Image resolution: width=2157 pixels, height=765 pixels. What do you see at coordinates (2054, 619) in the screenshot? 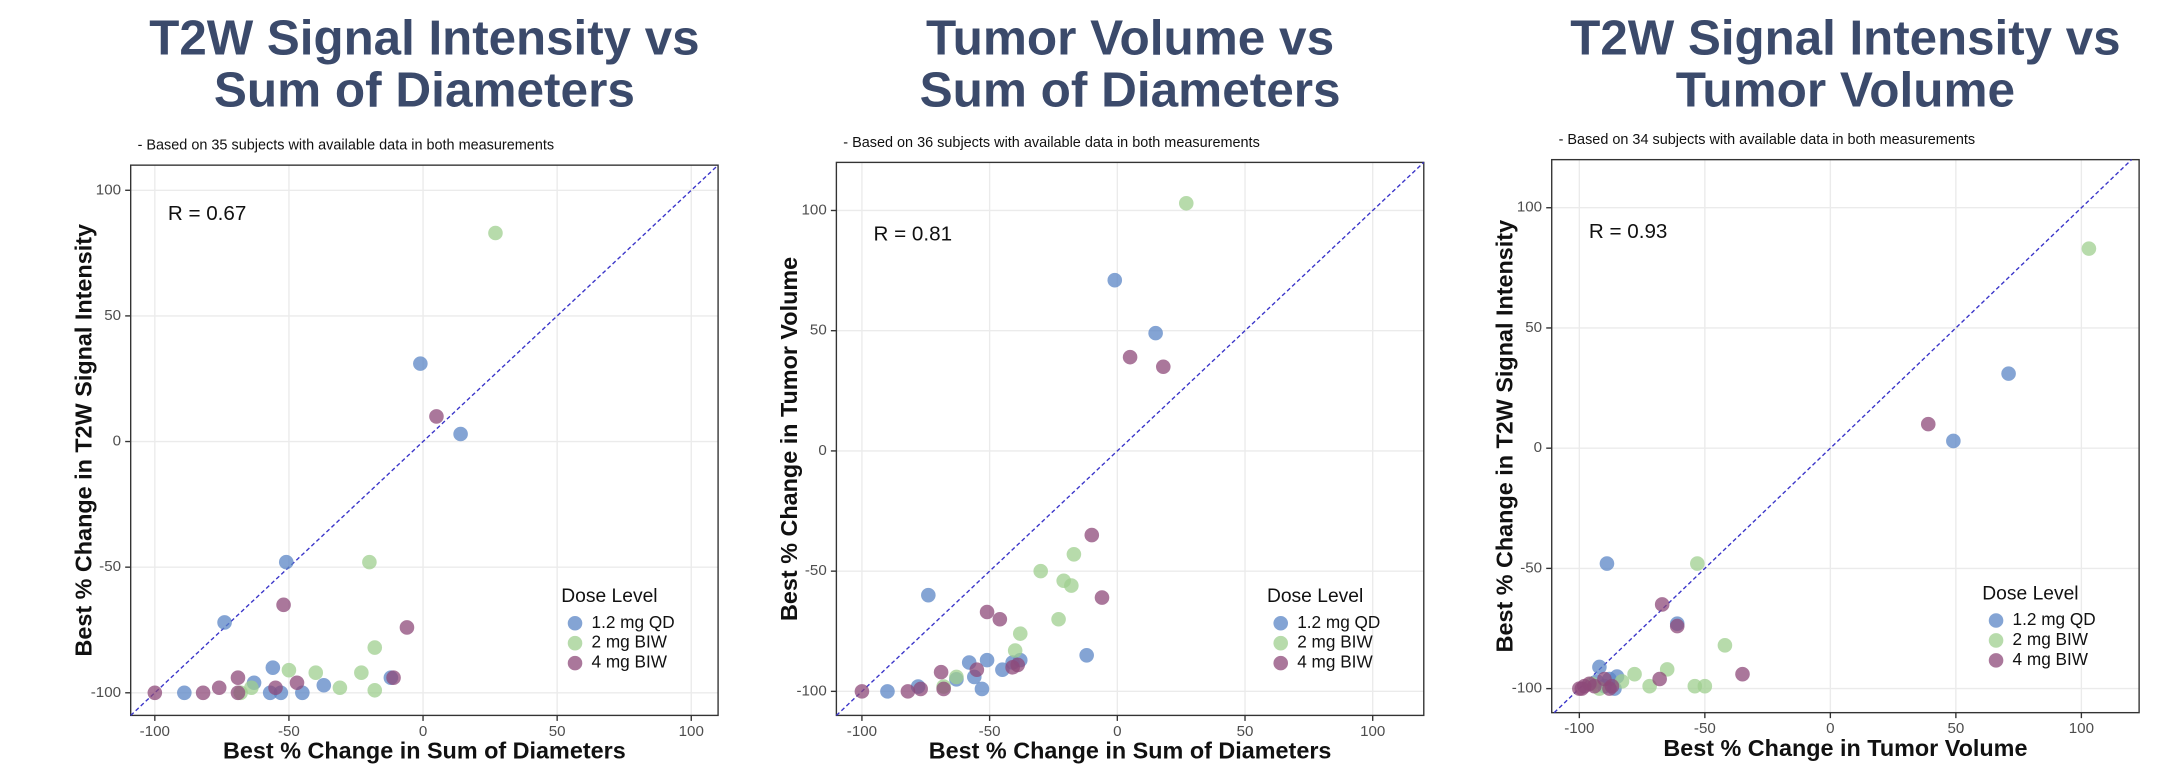
I see `legend-label: 1.2 mg QD` at bounding box center [2054, 619].